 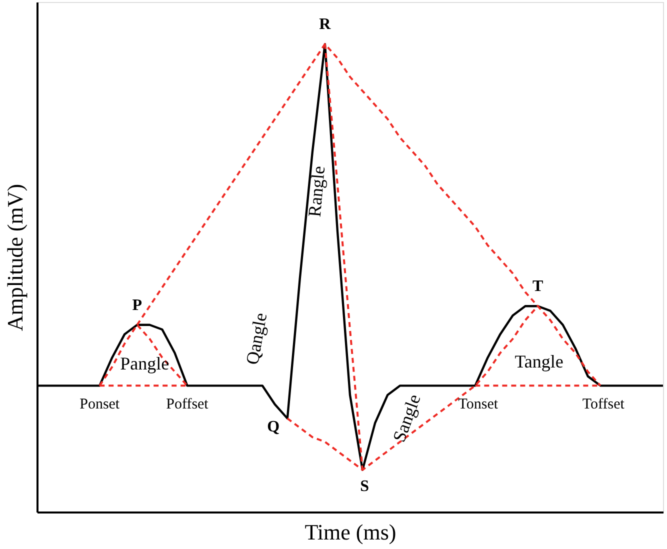 What do you see at coordinates (15, 258) in the screenshot?
I see `y-axis-title: Amplitude (mV)` at bounding box center [15, 258].